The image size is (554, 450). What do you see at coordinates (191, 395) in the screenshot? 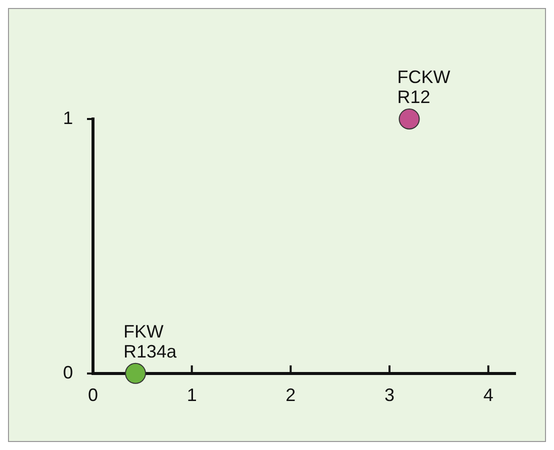
I see `x-tick-label: 1` at bounding box center [191, 395].